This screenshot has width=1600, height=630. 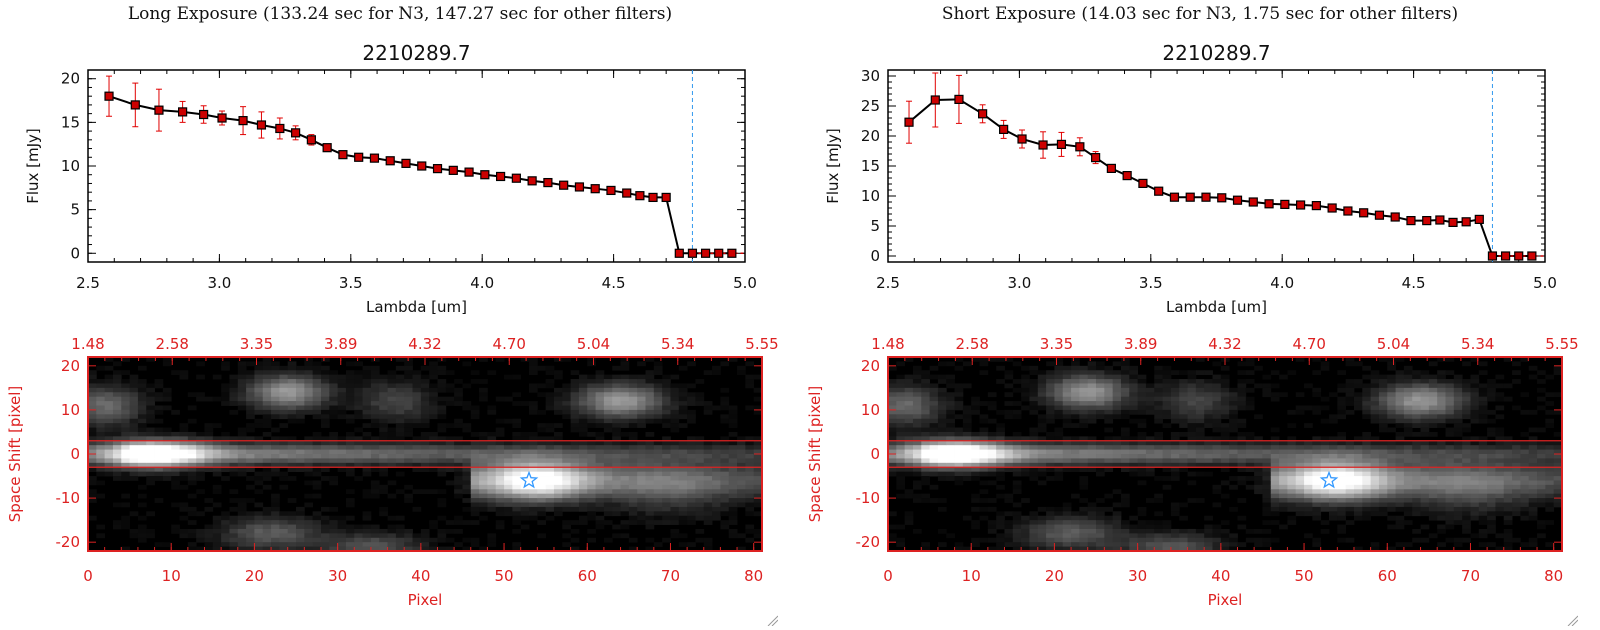 What do you see at coordinates (171, 576) in the screenshot?
I see `image-x-tick-label: 10` at bounding box center [171, 576].